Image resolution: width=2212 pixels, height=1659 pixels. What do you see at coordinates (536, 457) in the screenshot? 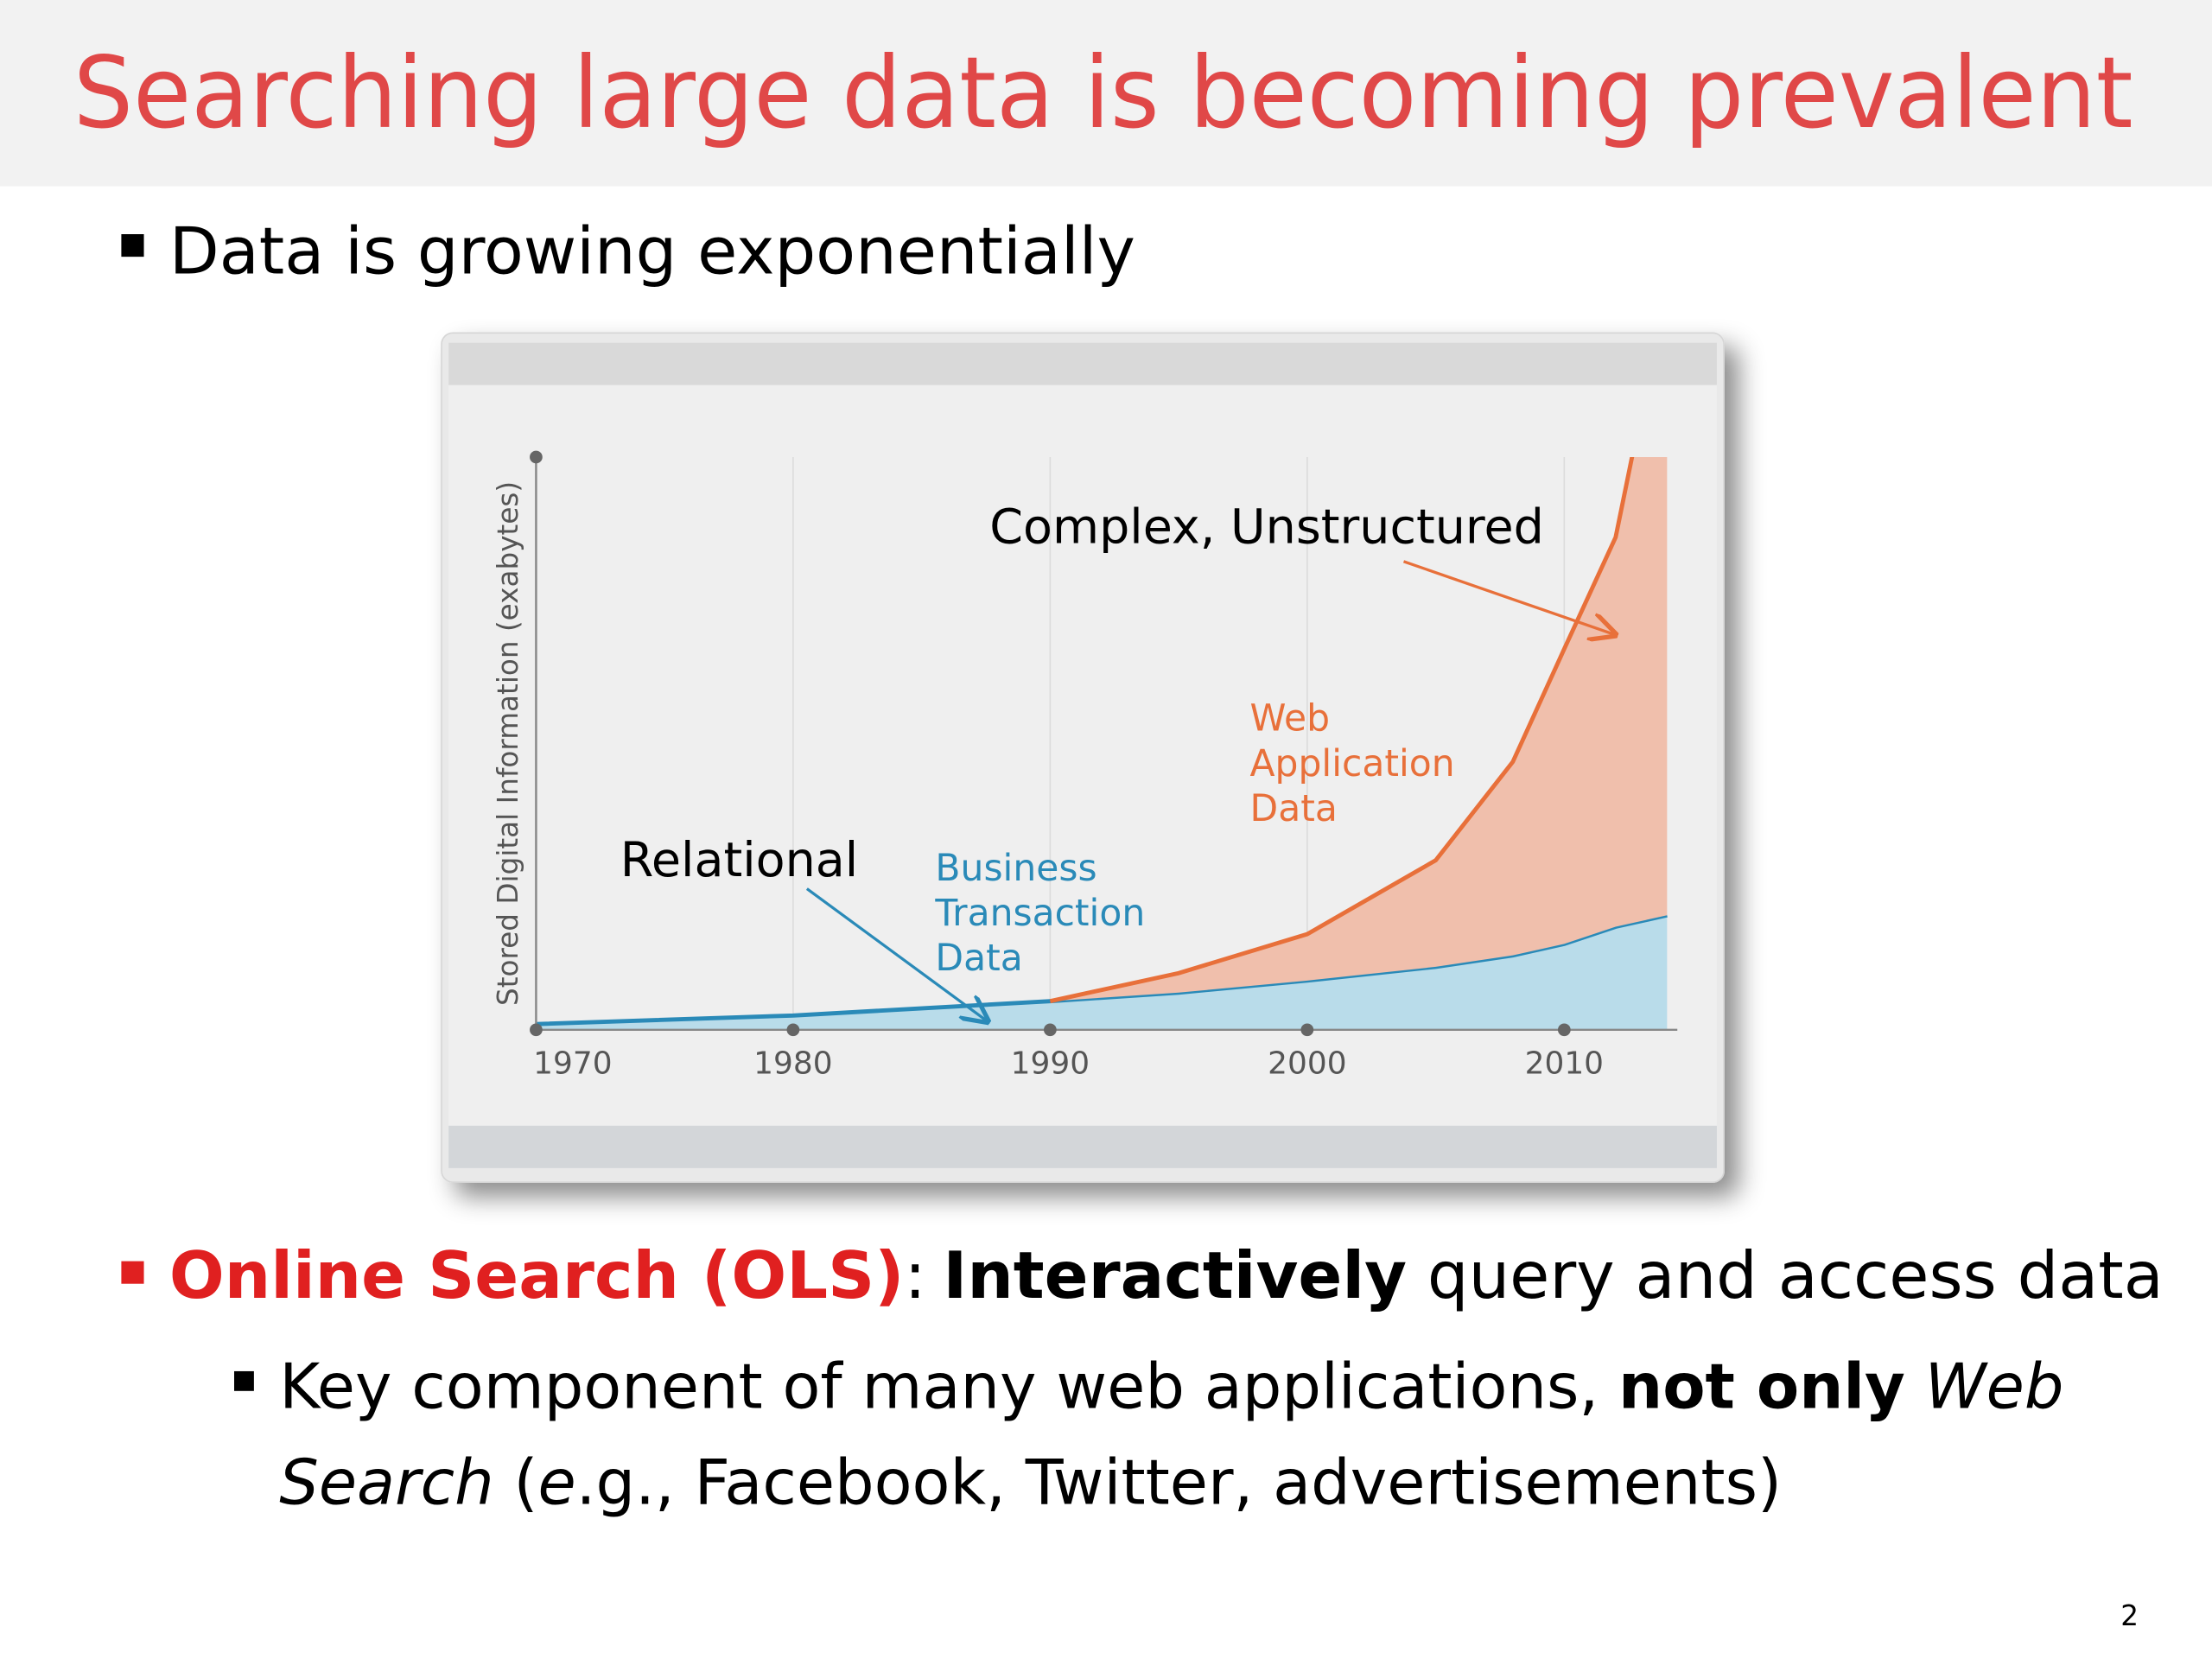
I see `axis-end` at bounding box center [536, 457].